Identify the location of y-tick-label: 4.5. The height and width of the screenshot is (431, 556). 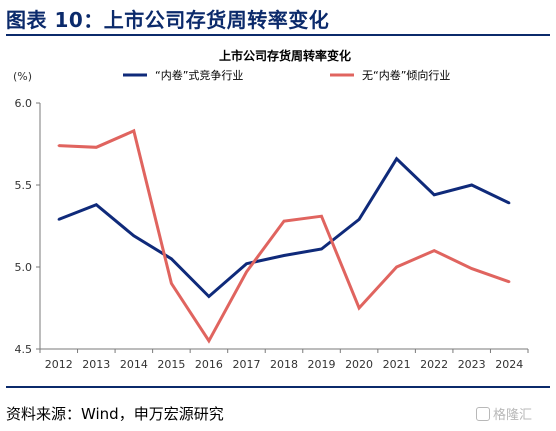
(24, 349).